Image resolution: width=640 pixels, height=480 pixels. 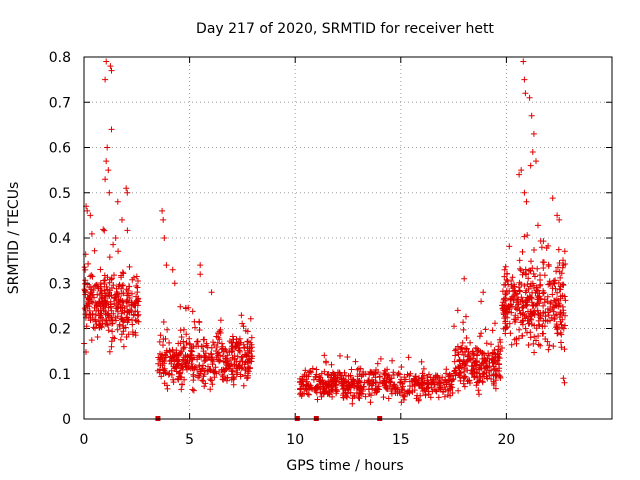 I want to click on x-tick-label: 20, so click(x=506, y=440).